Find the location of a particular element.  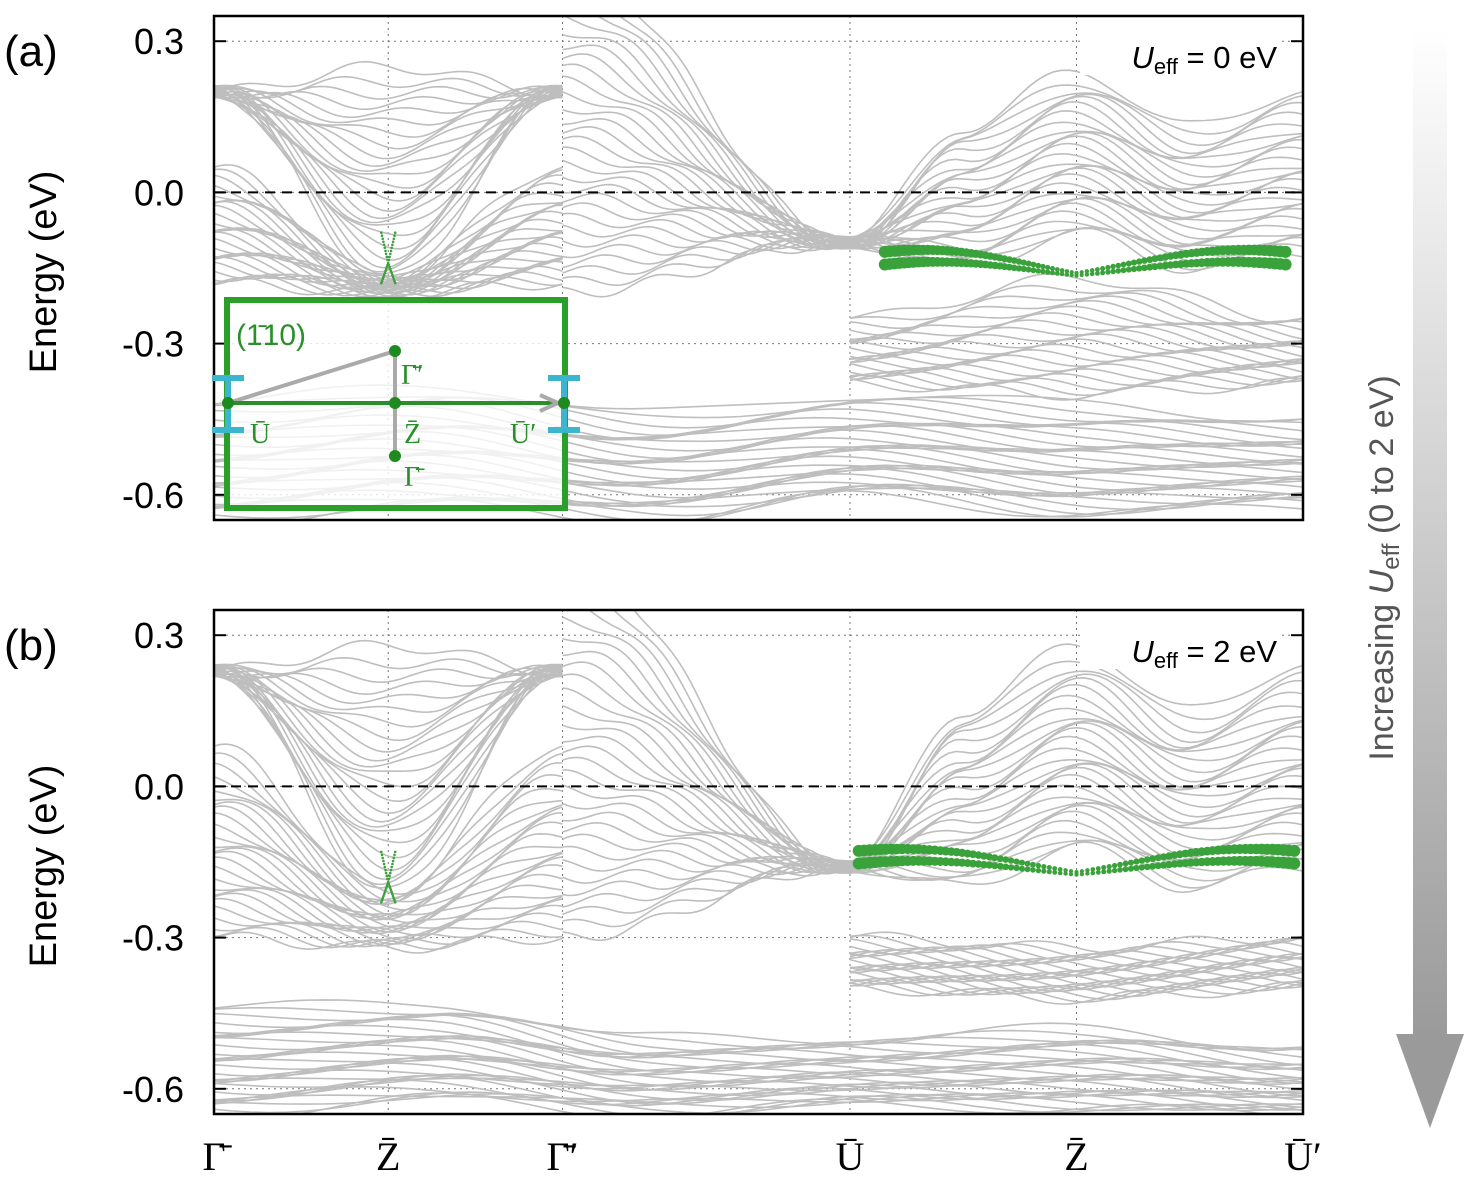

xtick-label: Ū′ is located at coordinates (1303, 1156).